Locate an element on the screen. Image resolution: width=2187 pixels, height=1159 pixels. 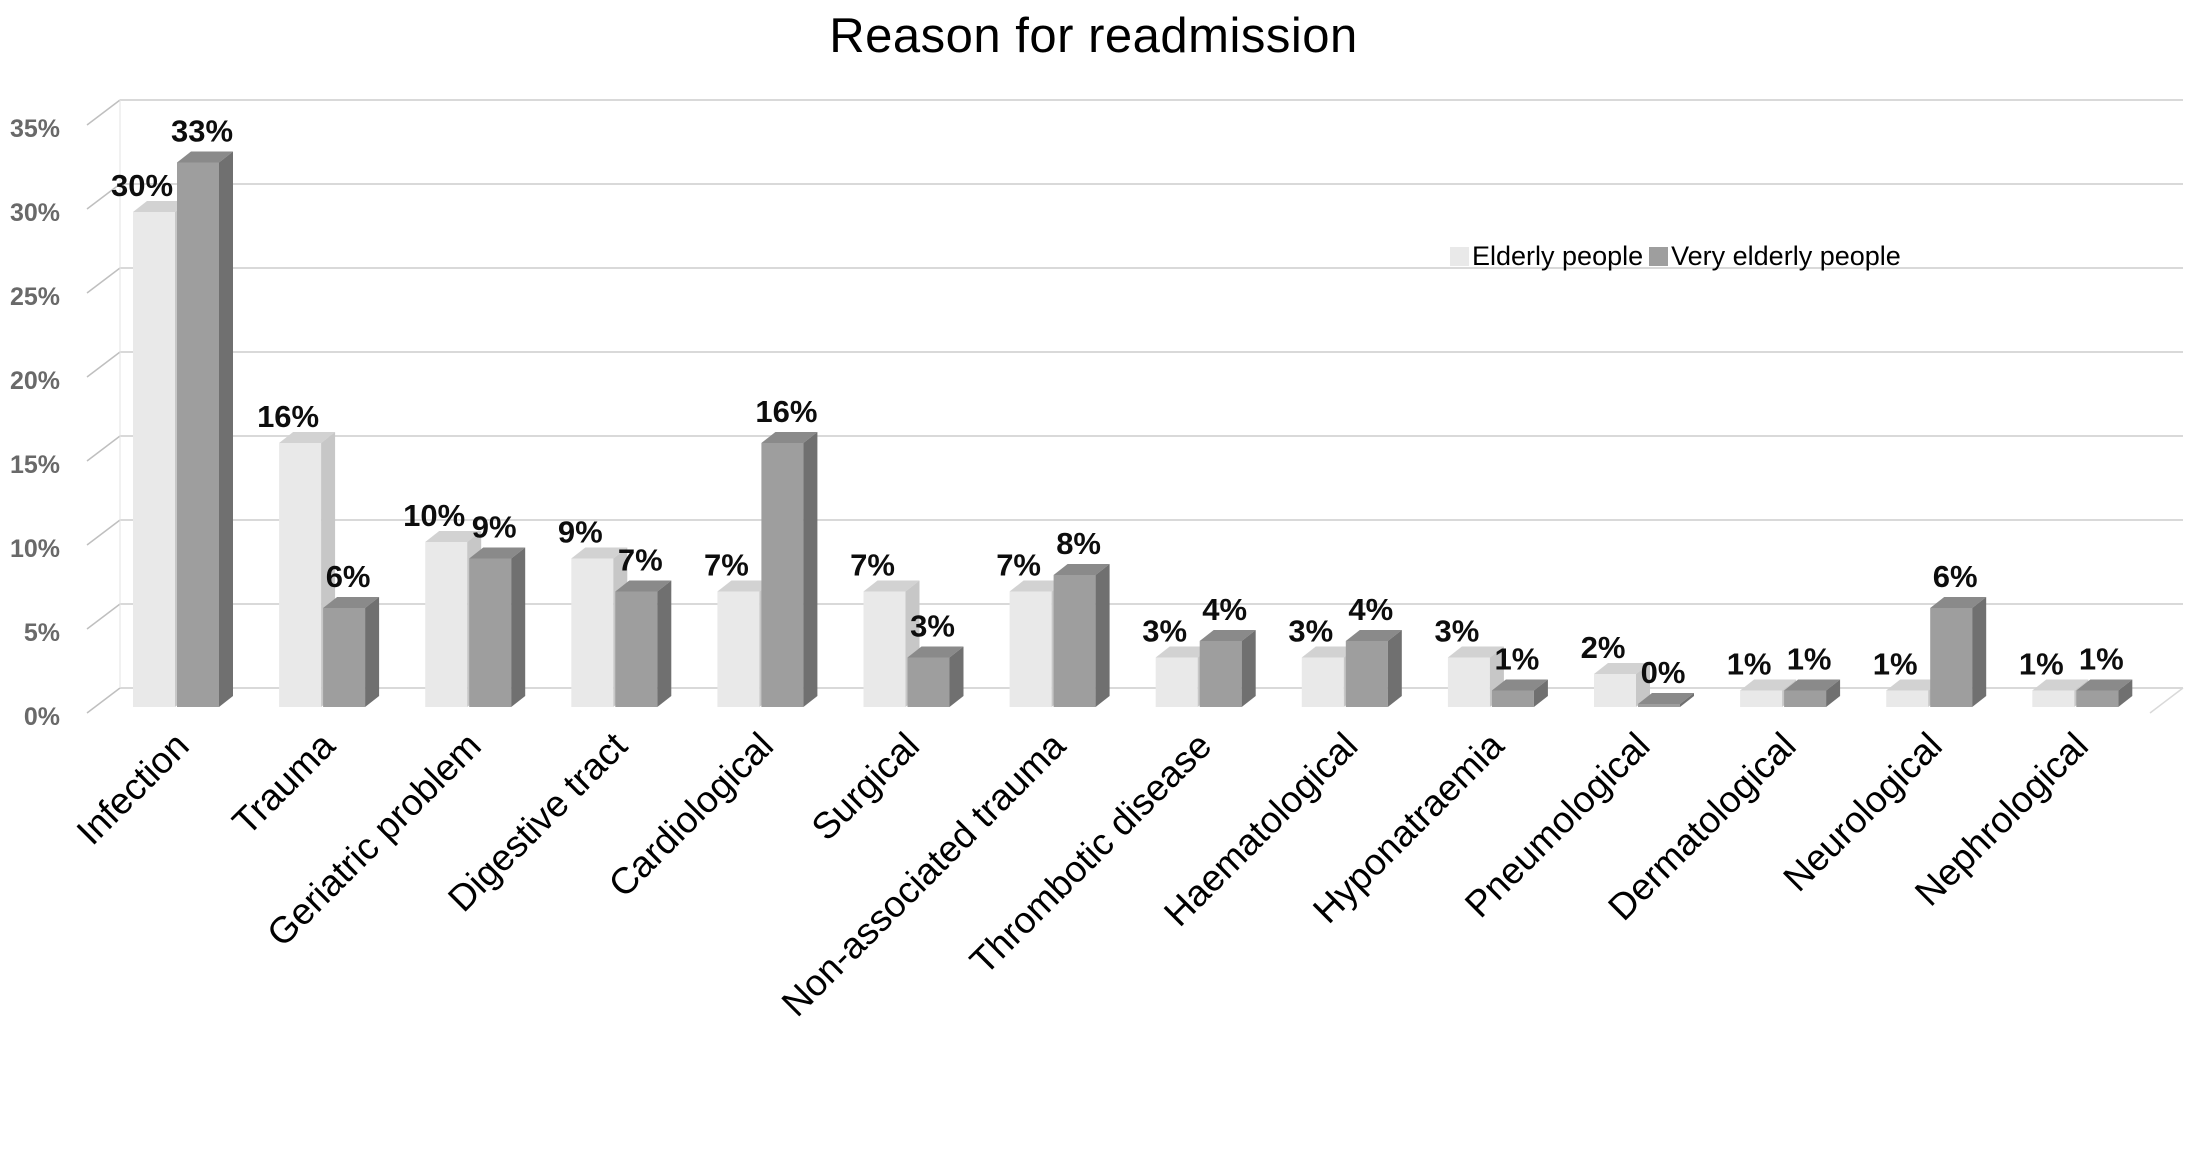
y-tick-label: 20% is located at coordinates (35, 381).